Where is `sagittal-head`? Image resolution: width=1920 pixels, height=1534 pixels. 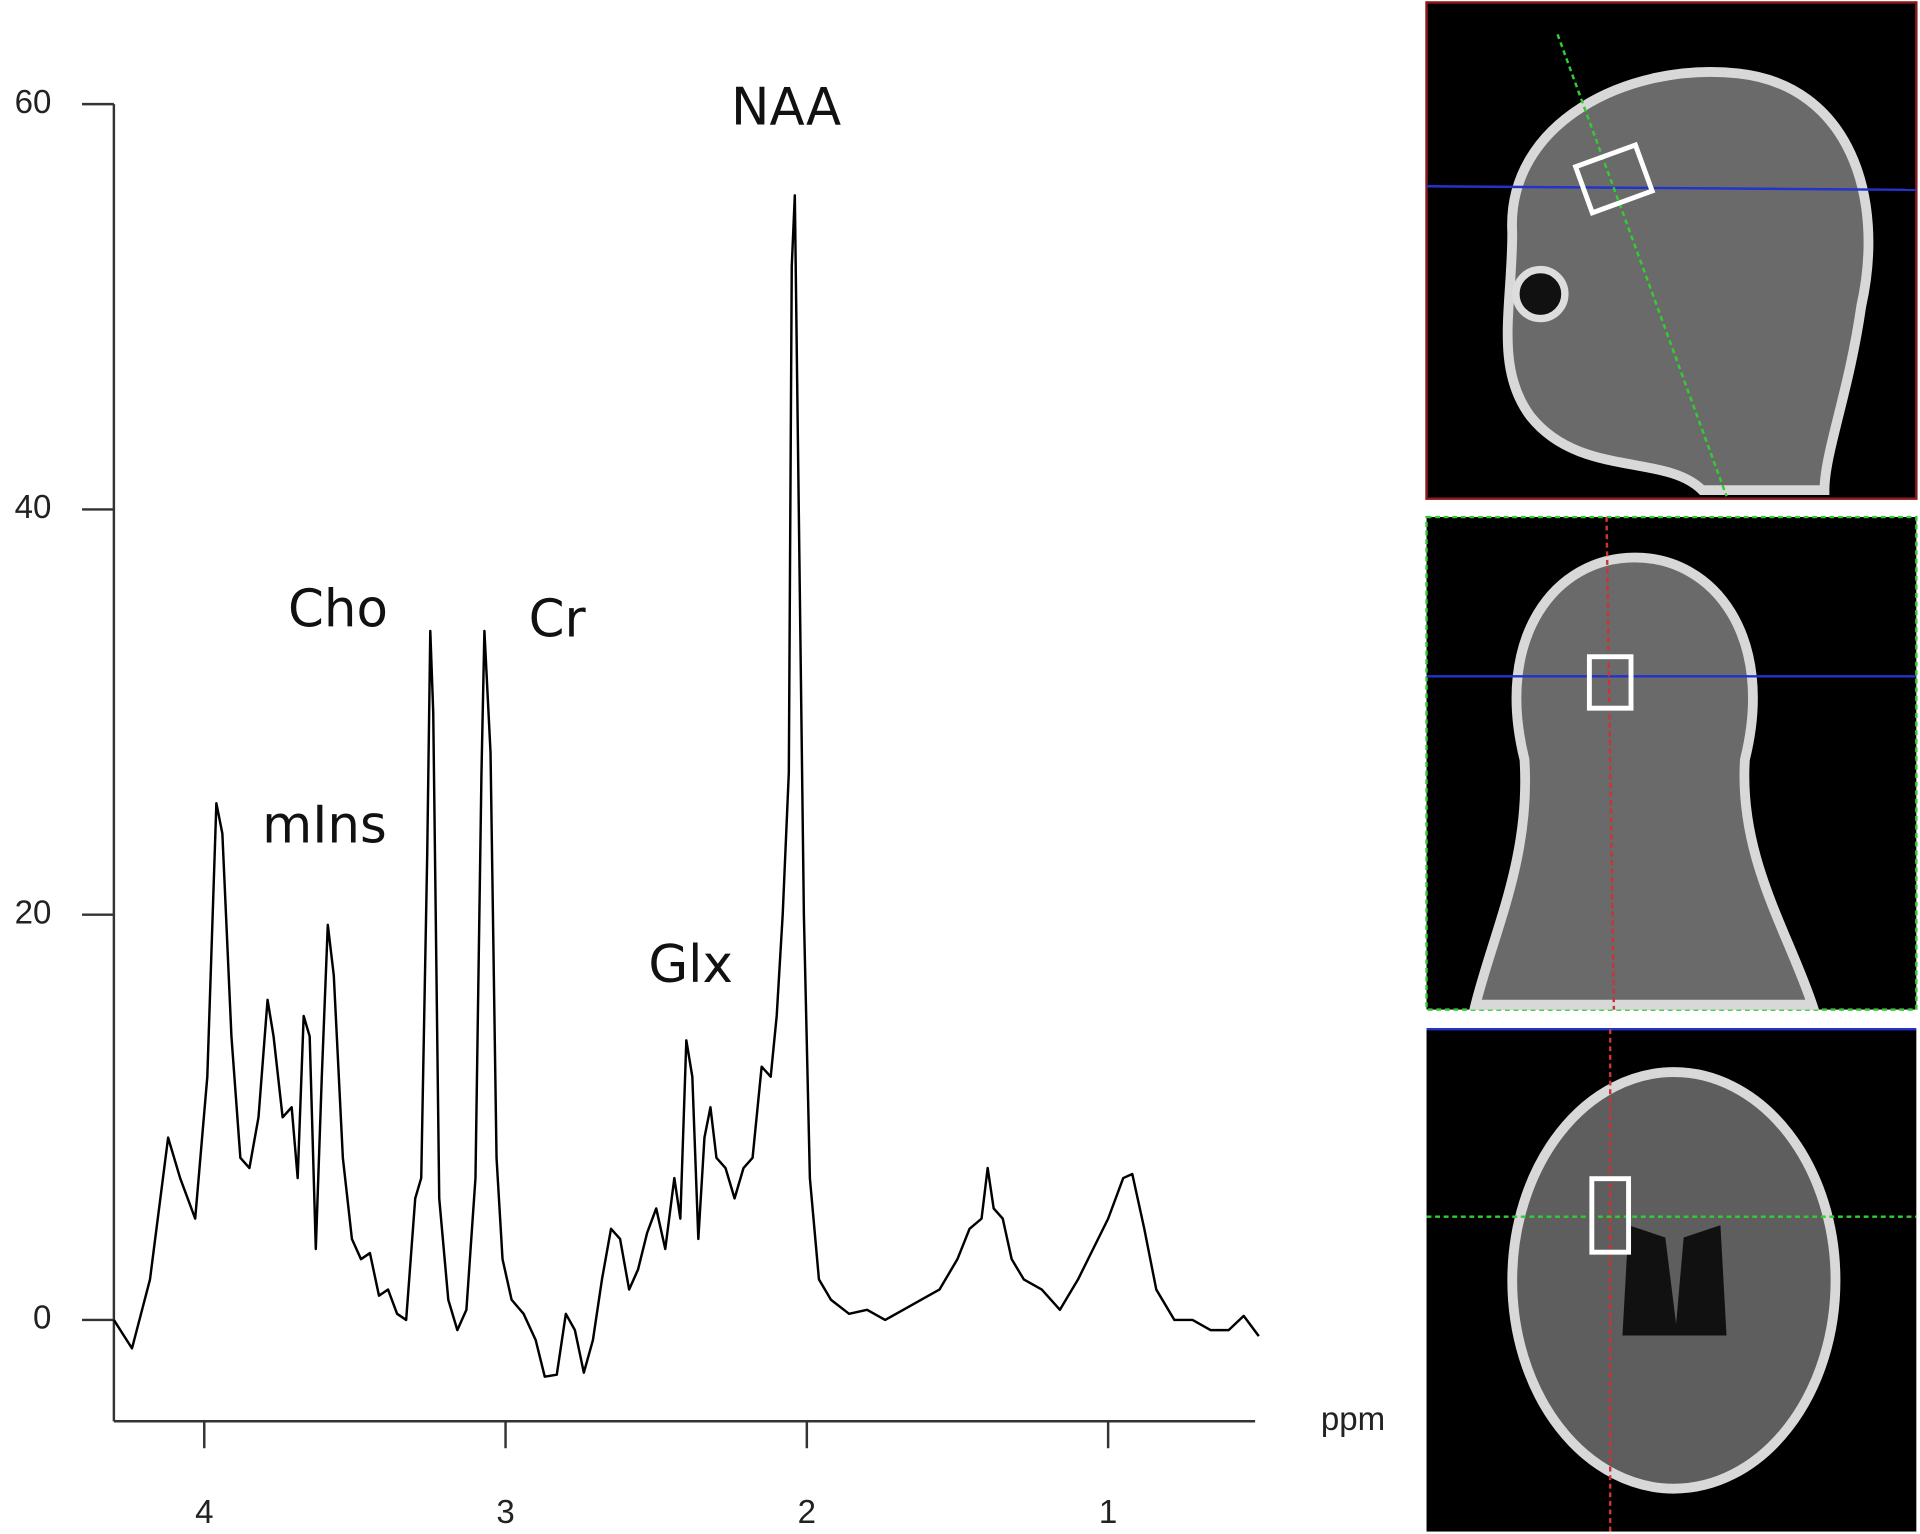
sagittal-head is located at coordinates (1688, 281).